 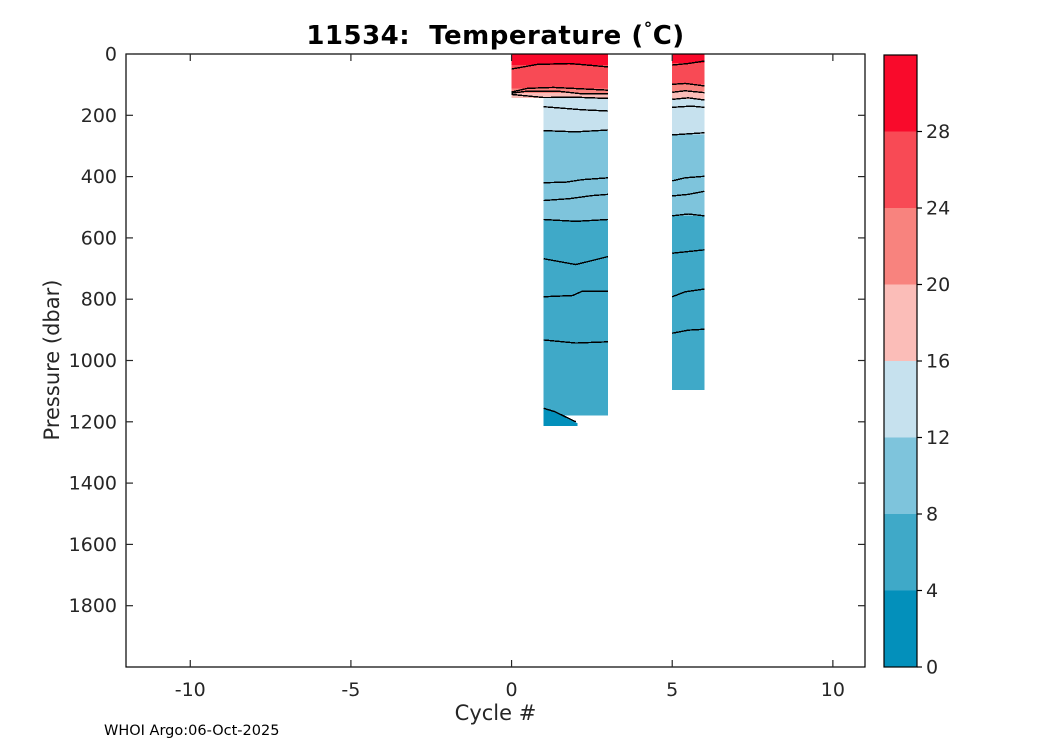 I want to click on y-tick-label: 400, so click(x=99, y=177).